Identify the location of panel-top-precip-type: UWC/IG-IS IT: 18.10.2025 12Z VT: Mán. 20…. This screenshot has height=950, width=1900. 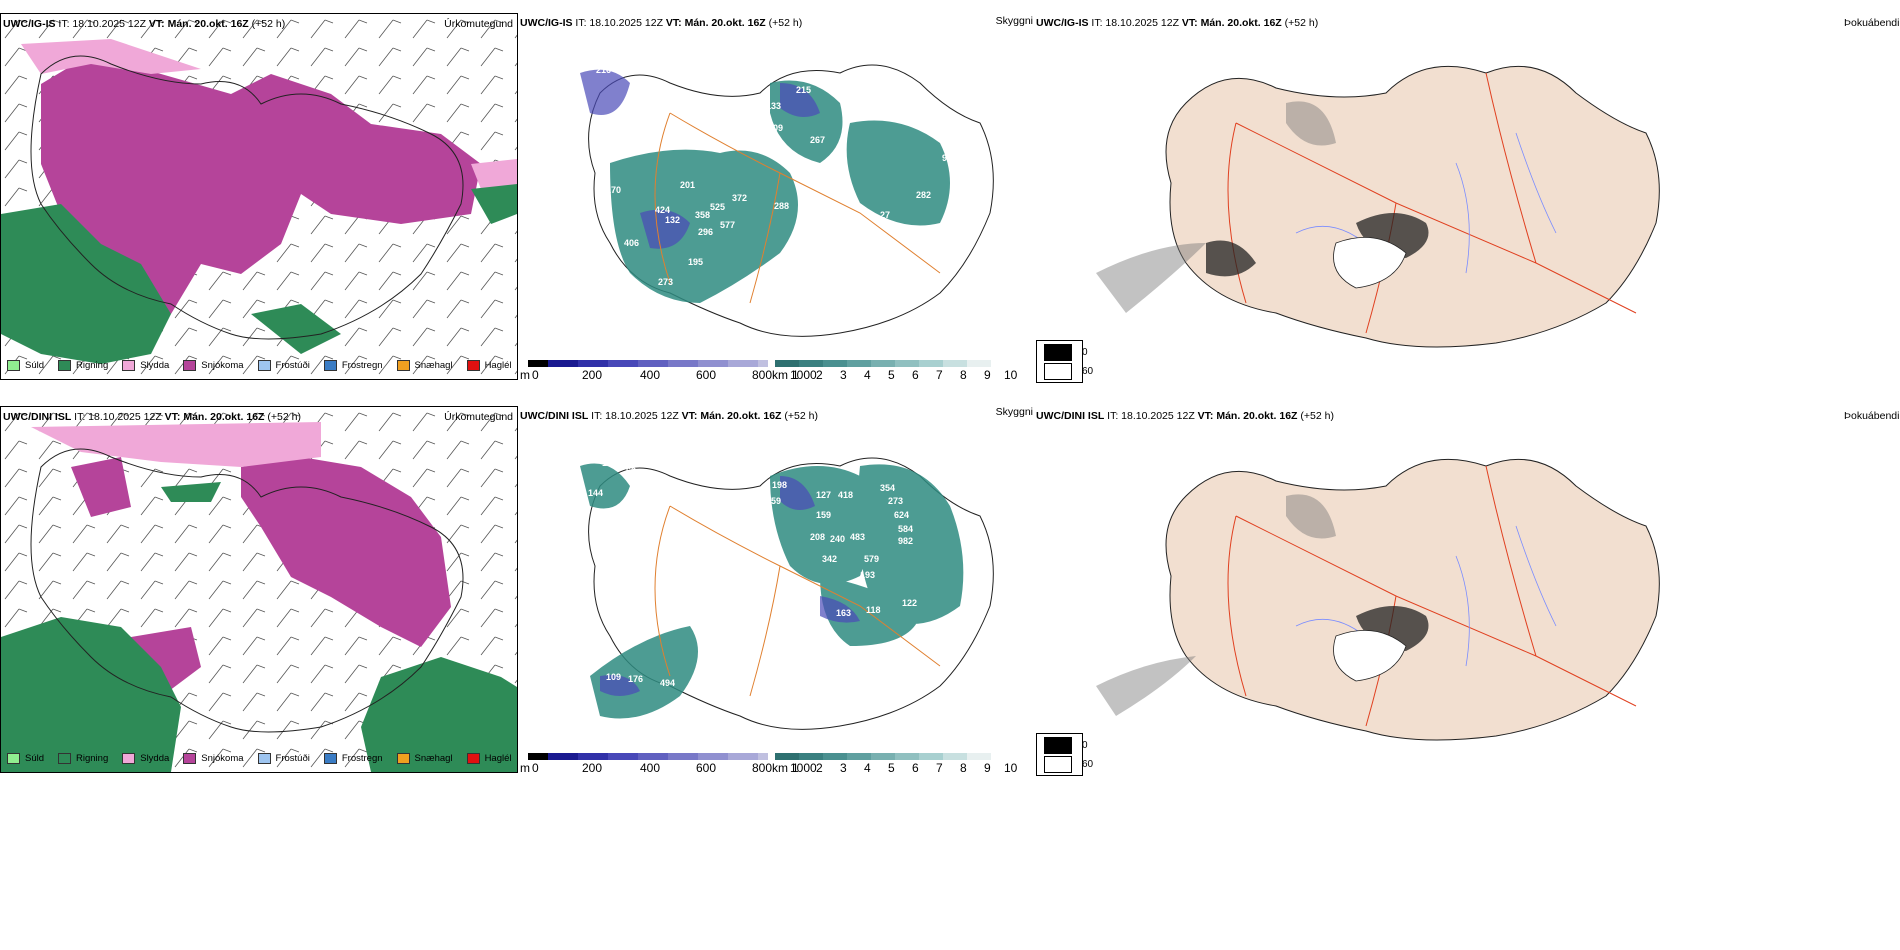
(259, 196).